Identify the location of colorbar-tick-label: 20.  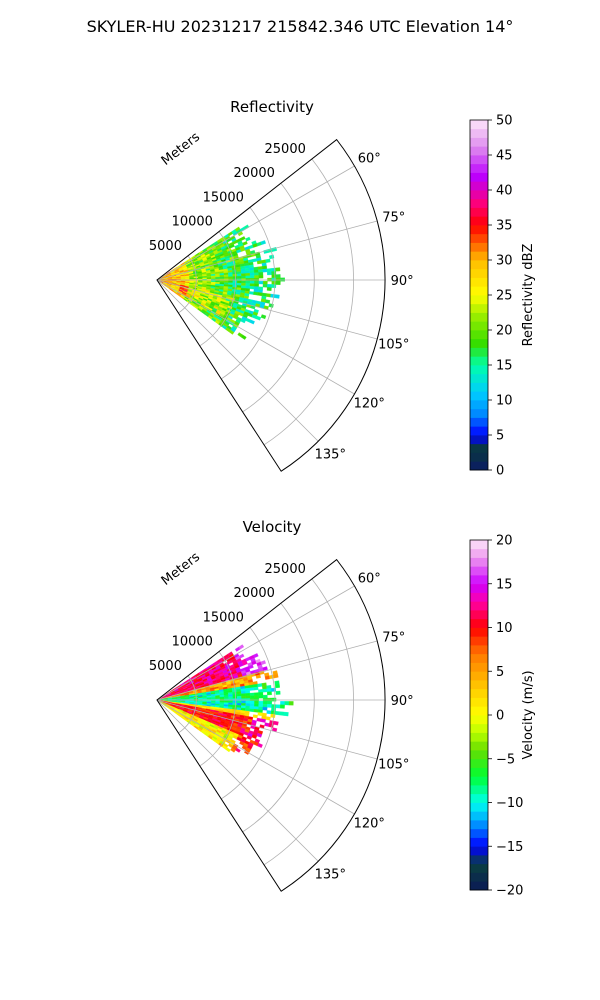
(504, 541).